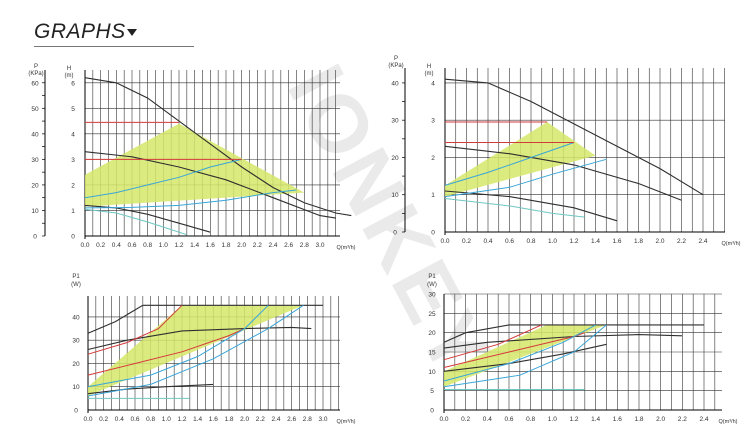 The width and height of the screenshot is (750, 436). I want to click on p-tick-label: 60, so click(35, 83).